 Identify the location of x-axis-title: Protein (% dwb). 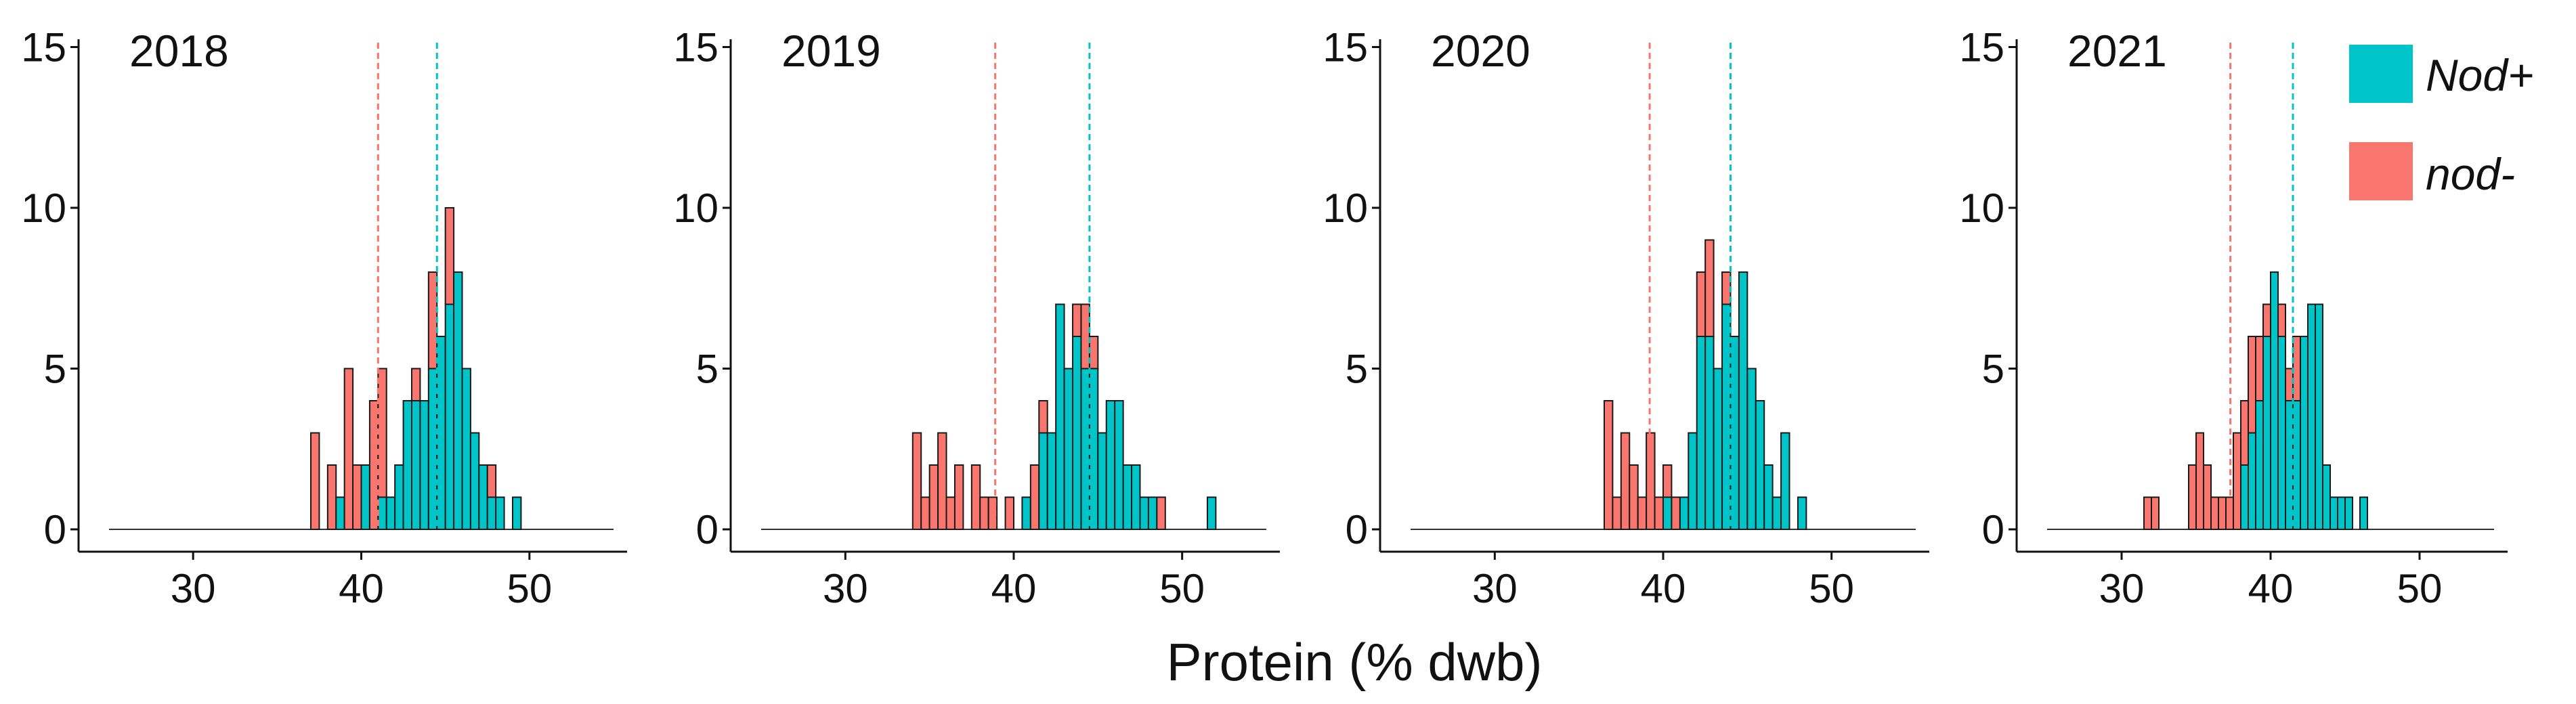
(1355, 662).